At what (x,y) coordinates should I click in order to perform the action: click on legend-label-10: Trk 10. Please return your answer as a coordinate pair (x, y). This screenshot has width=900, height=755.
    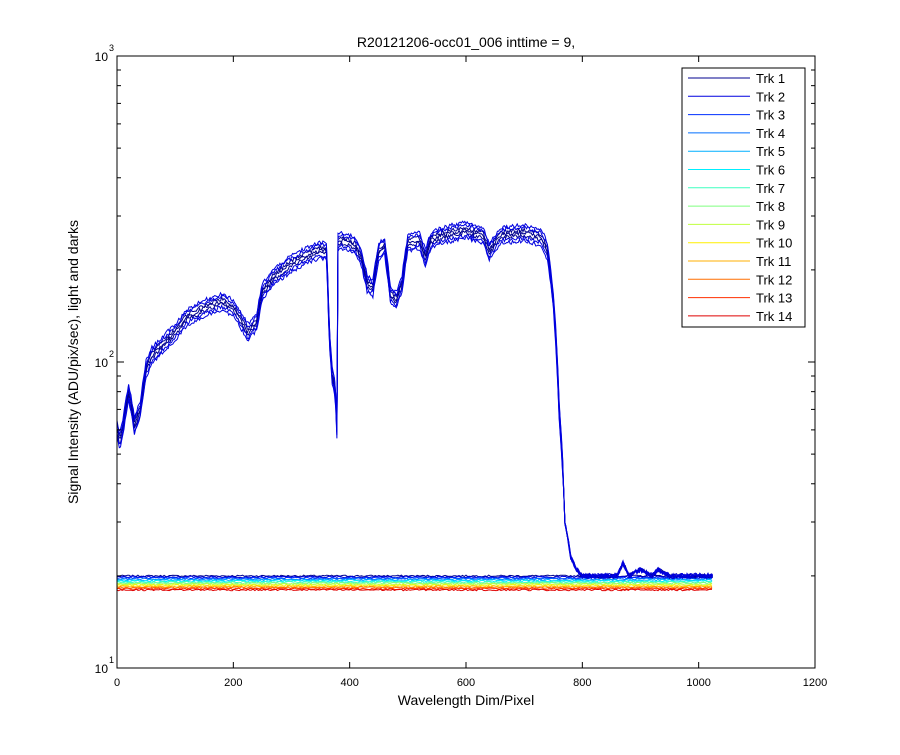
    Looking at the image, I should click on (774, 243).